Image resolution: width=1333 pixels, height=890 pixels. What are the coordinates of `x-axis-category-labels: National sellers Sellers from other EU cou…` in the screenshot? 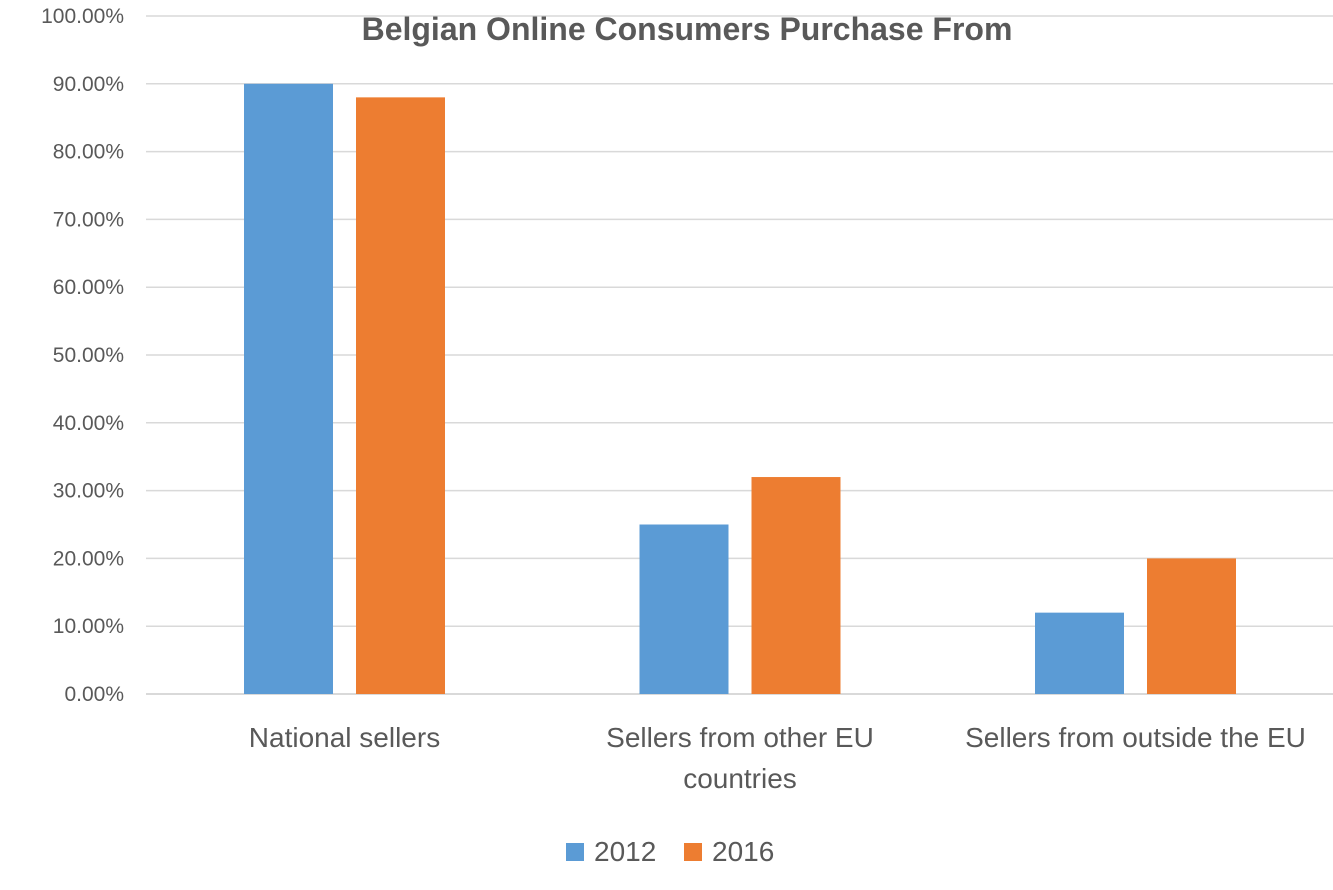 It's located at (777, 758).